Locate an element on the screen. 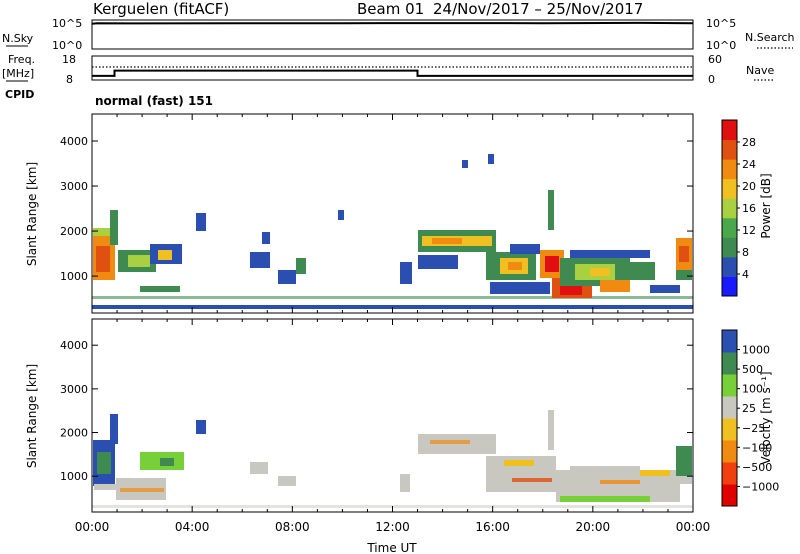 The image size is (800, 554). power-ytick-1: 3000 is located at coordinates (74, 186).